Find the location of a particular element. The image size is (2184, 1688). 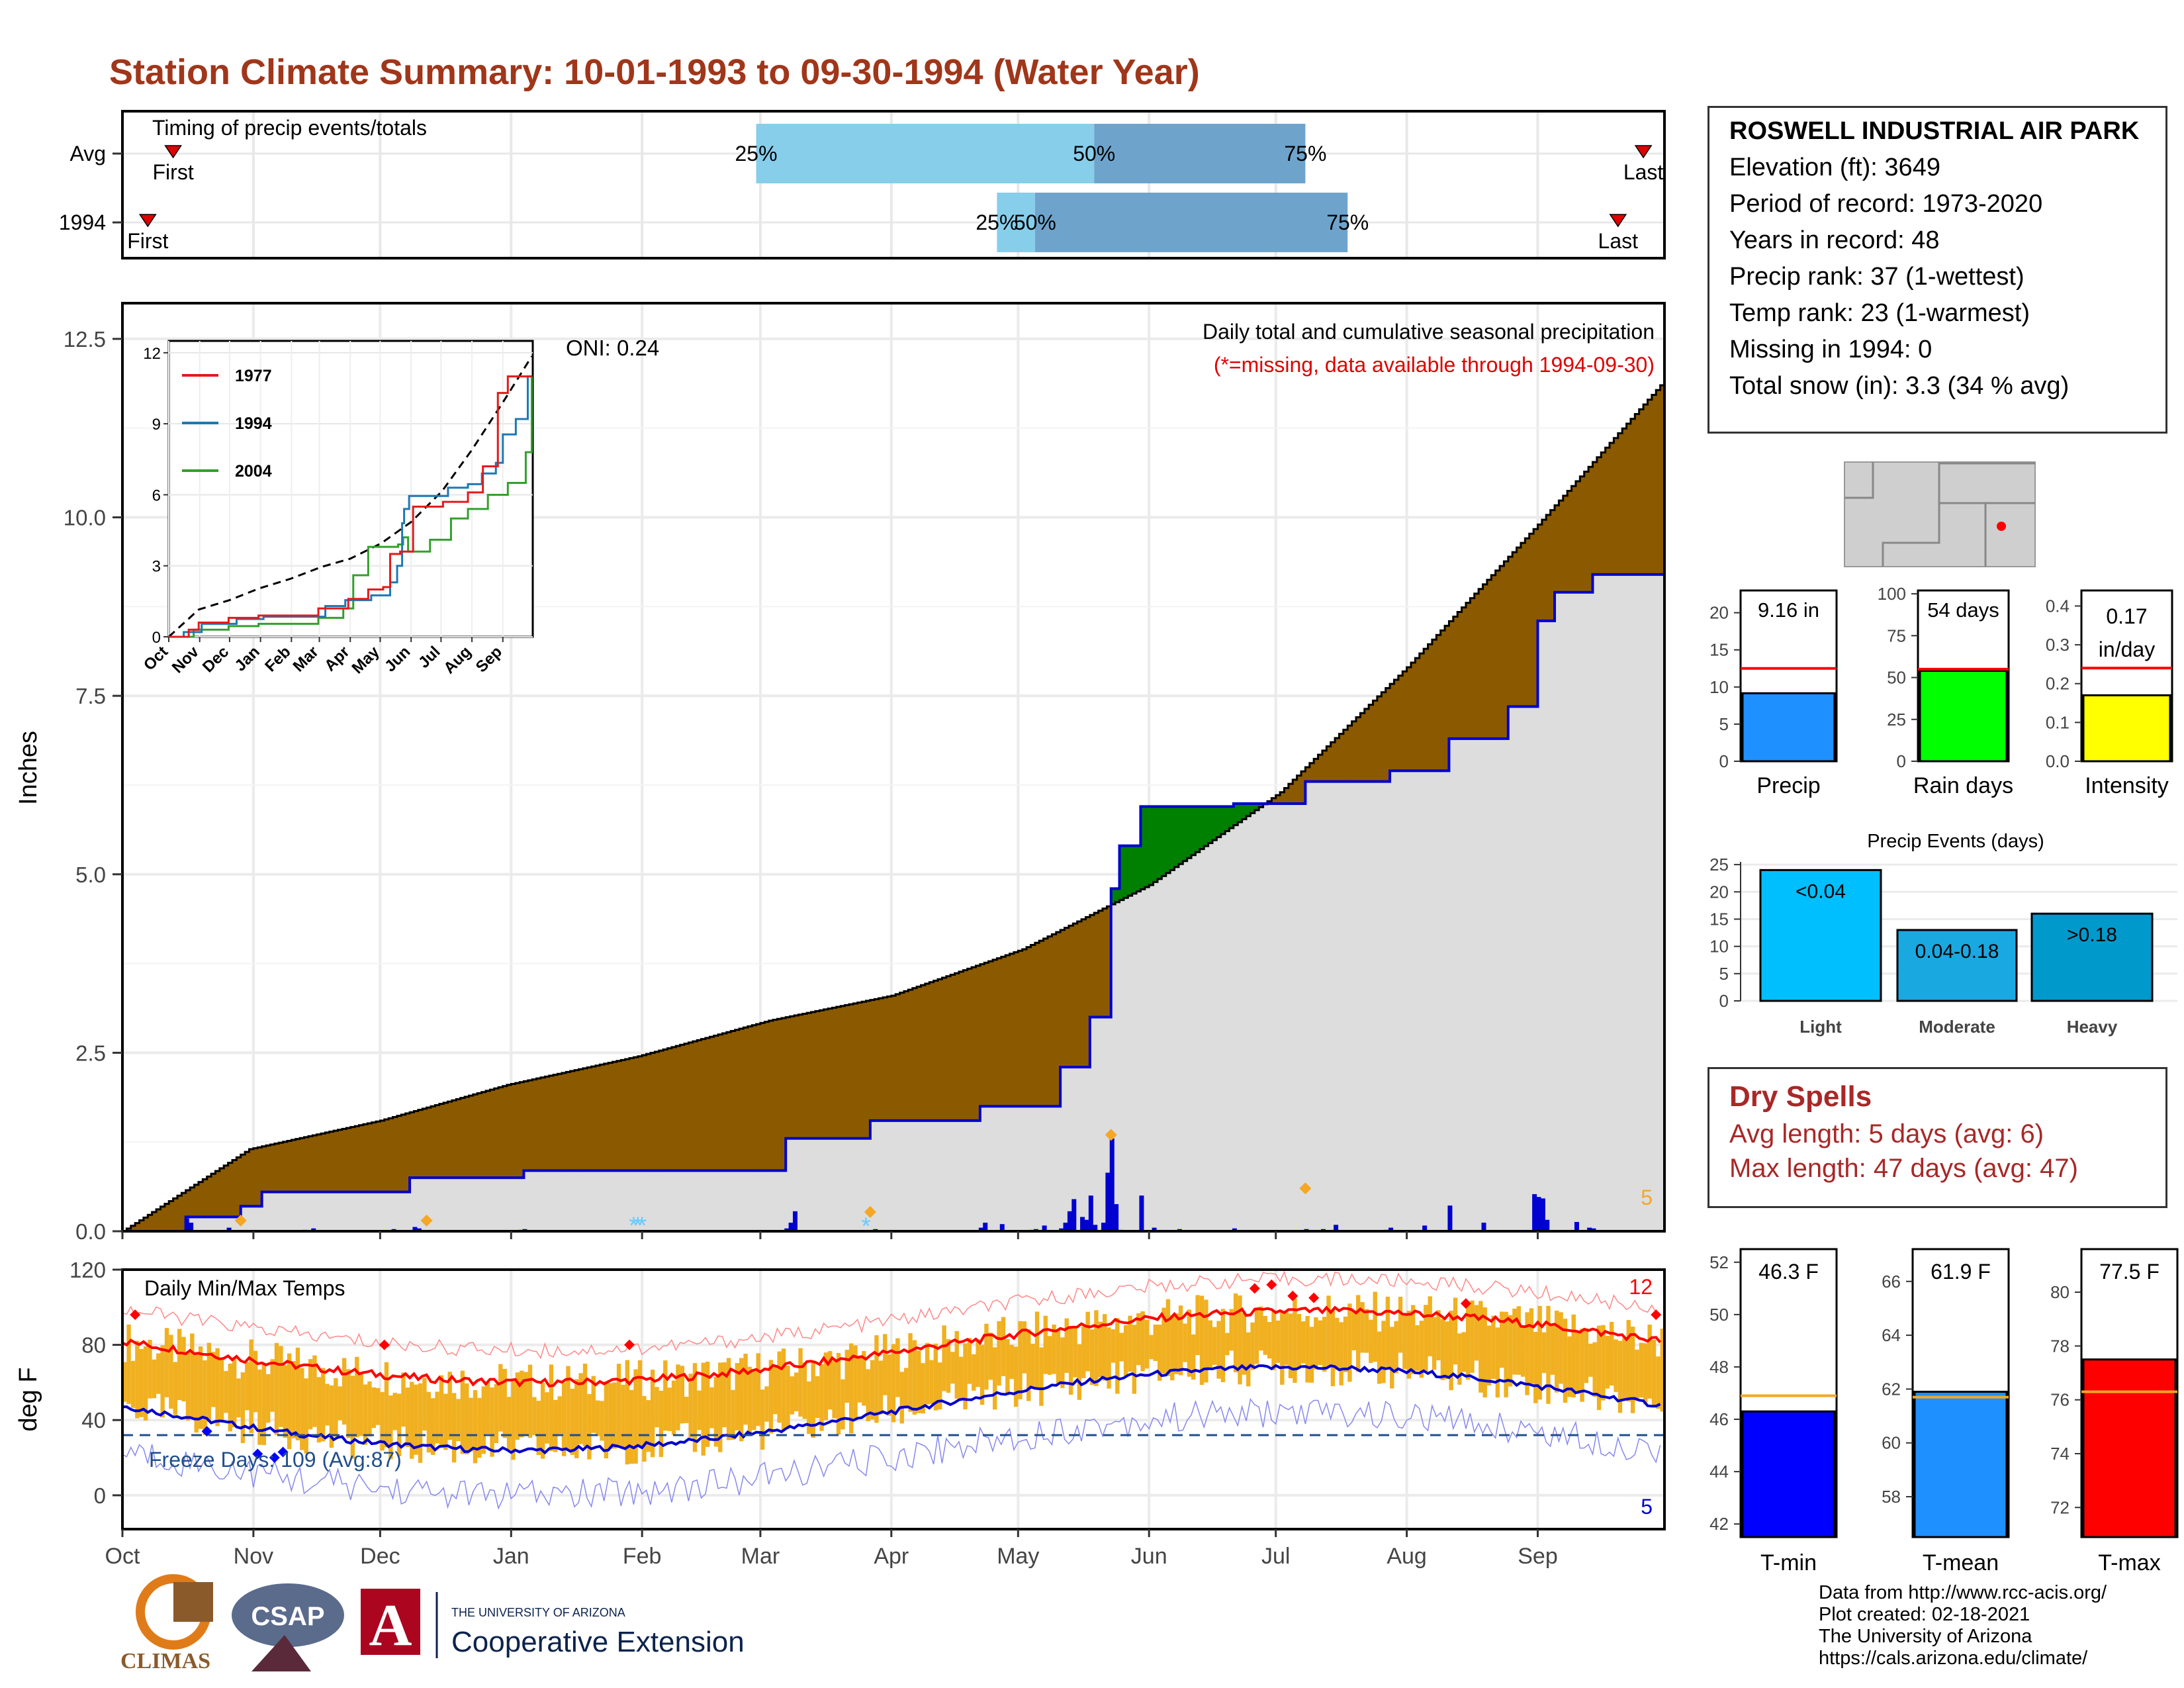

ua-logo-letter: A is located at coordinates (390, 1625).